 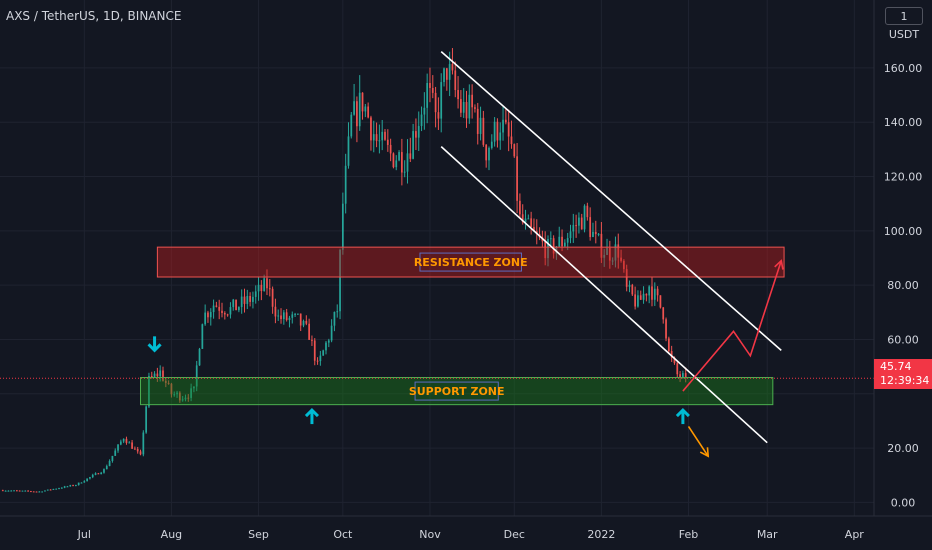 I want to click on currency-badge: 1 USDT, so click(x=904, y=24).